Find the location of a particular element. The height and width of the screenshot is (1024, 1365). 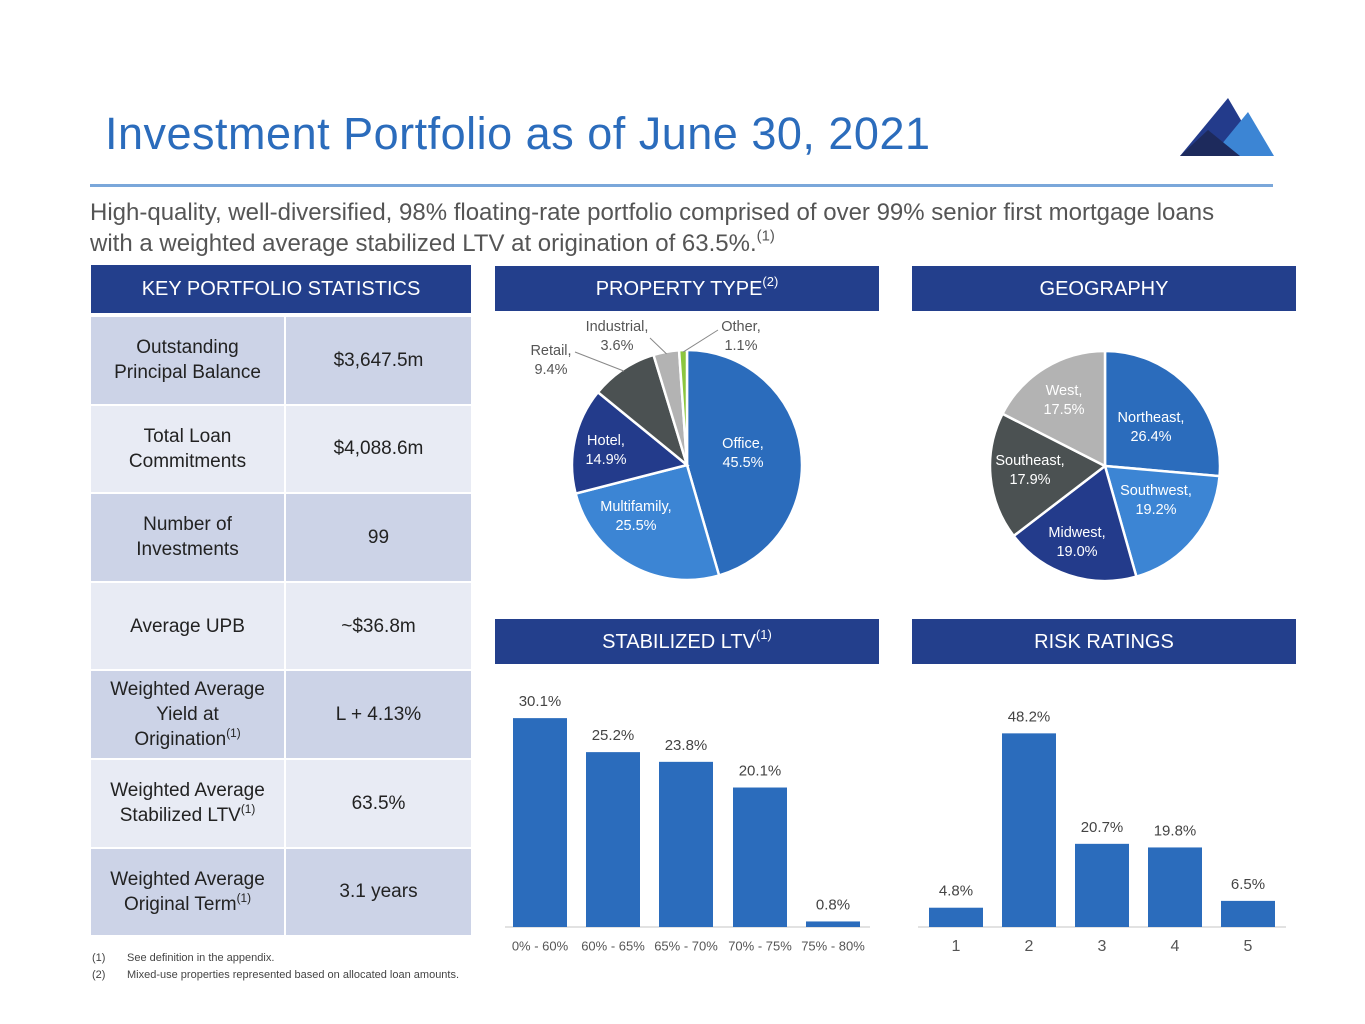

bar-label: 20.1% is located at coordinates (760, 770).